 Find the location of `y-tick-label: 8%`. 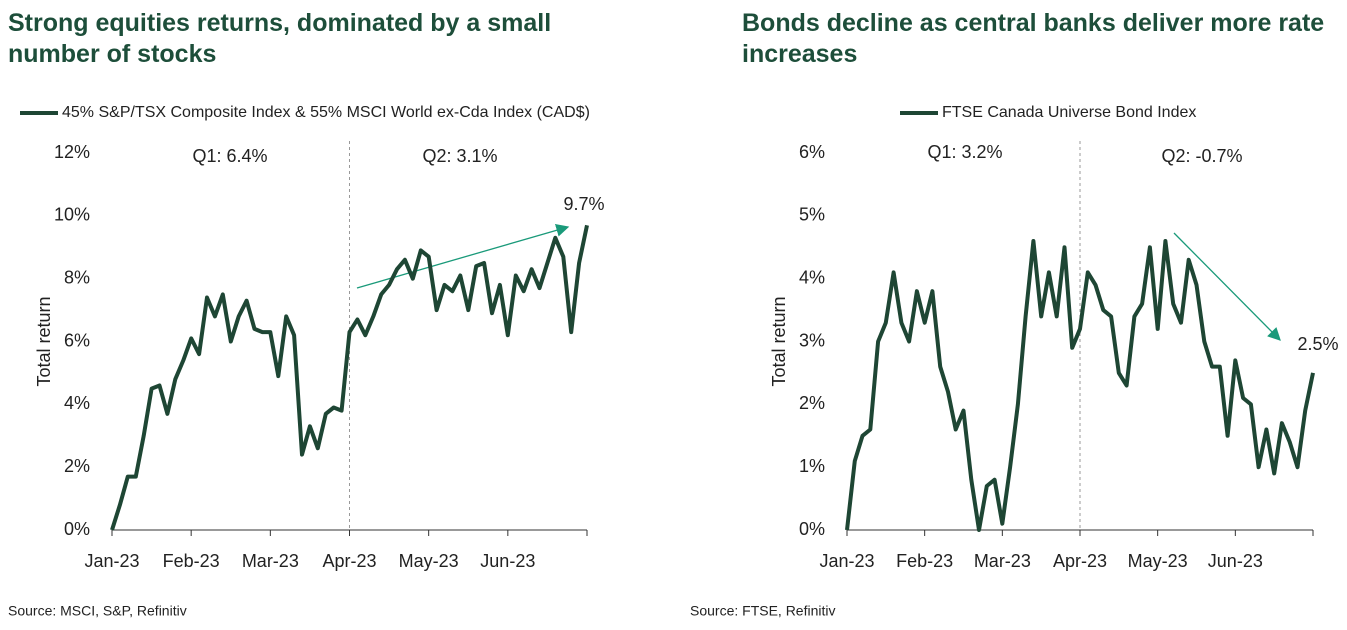

y-tick-label: 8% is located at coordinates (77, 277).